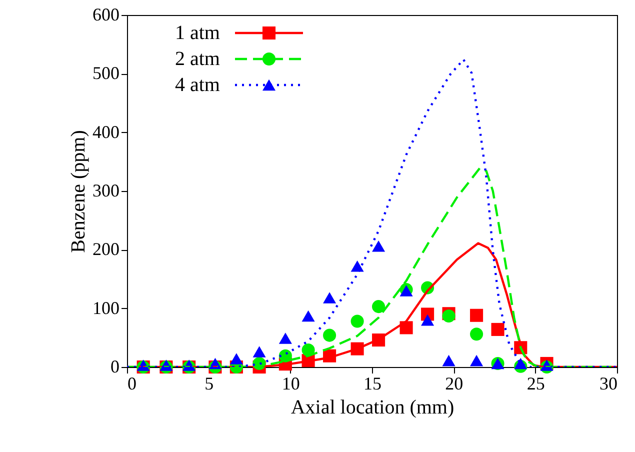 This screenshot has width=635, height=452. I want to click on y-tick-label: 600, so click(106, 14).